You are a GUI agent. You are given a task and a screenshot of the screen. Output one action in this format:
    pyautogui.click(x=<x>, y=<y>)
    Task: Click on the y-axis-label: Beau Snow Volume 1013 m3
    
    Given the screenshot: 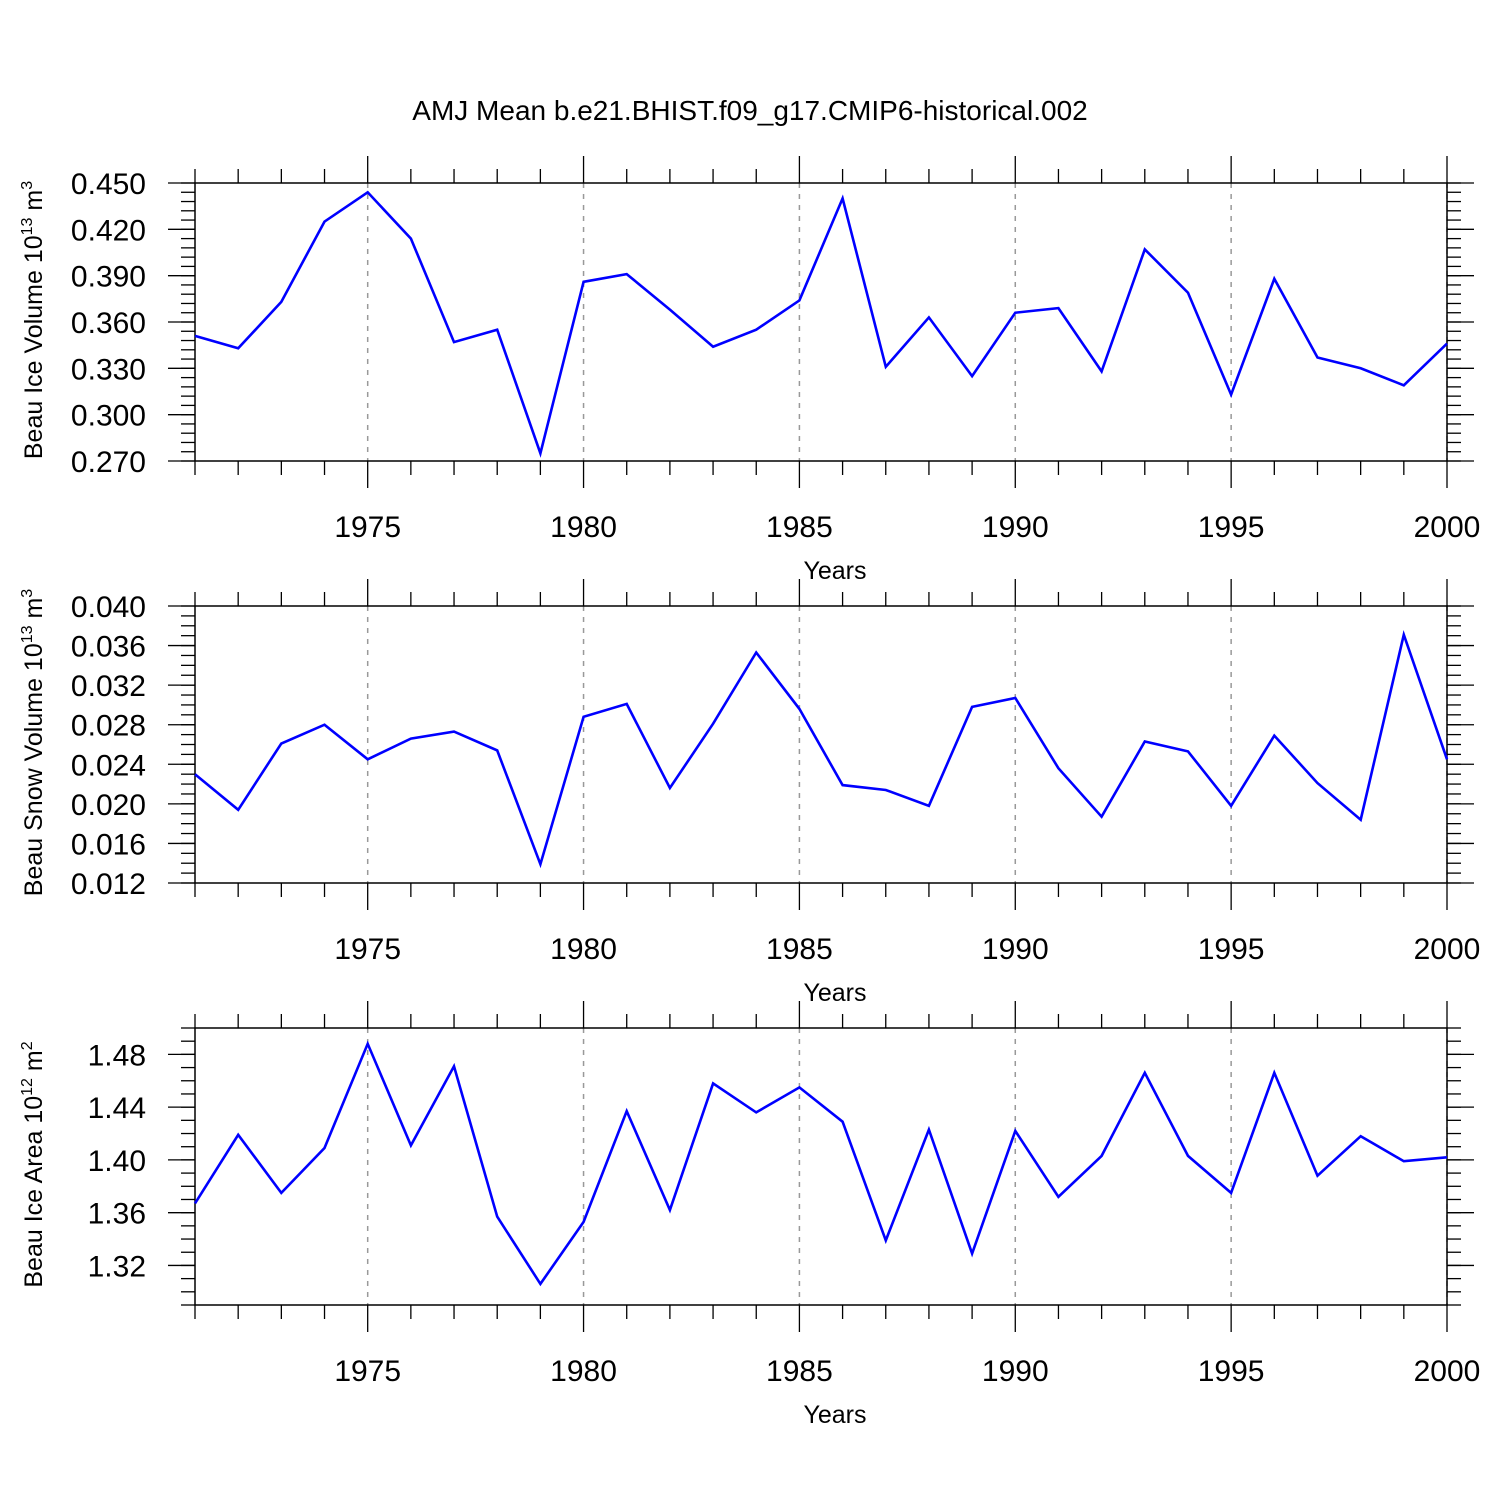 What is the action you would take?
    pyautogui.click(x=33, y=743)
    